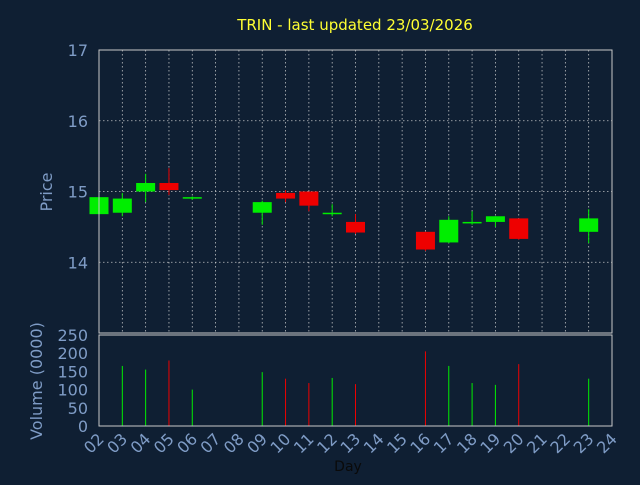 The width and height of the screenshot is (640, 485). Describe the element at coordinates (78, 408) in the screenshot. I see `volume-tick-label: 50` at that location.